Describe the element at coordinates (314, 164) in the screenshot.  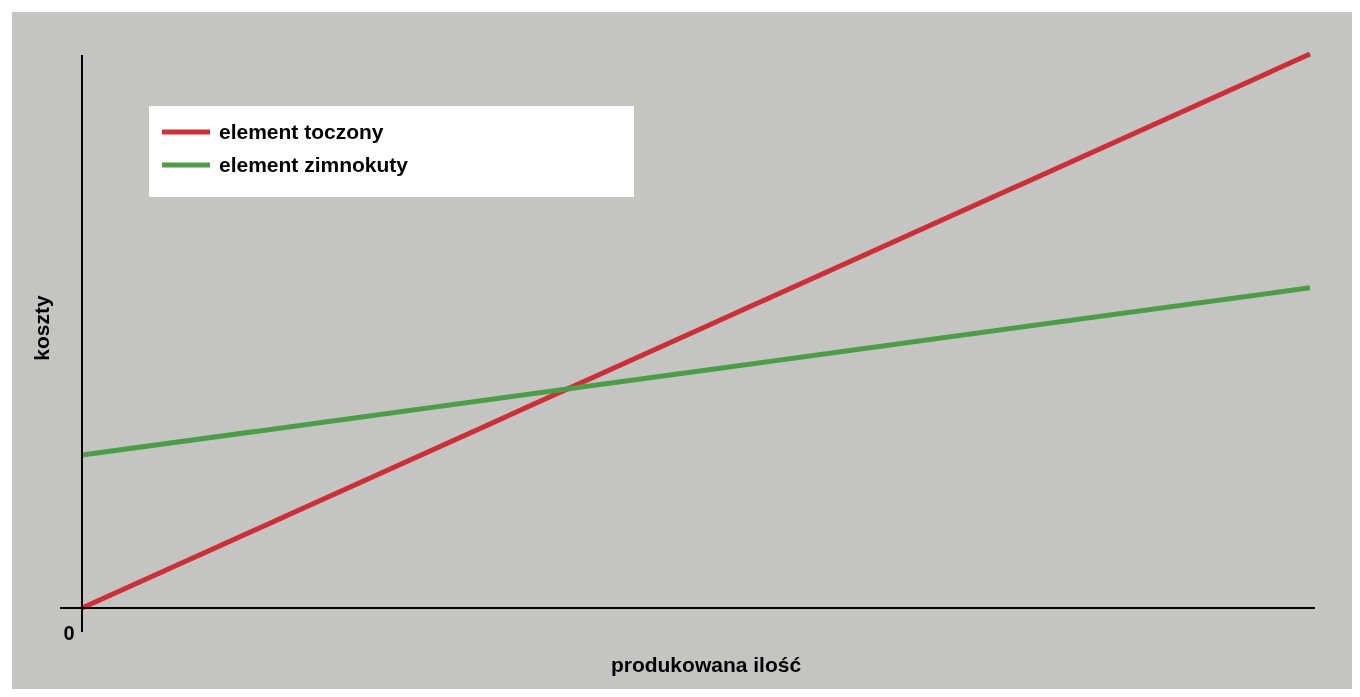
I see `legend-label: element zimnokuty` at that location.